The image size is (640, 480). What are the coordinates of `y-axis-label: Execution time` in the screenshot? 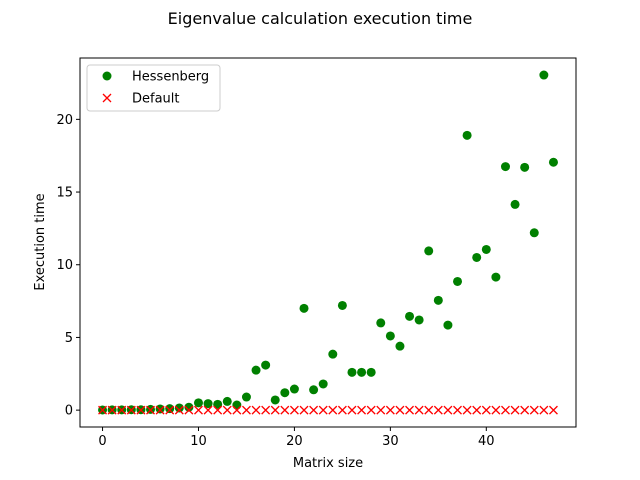 It's located at (40, 241).